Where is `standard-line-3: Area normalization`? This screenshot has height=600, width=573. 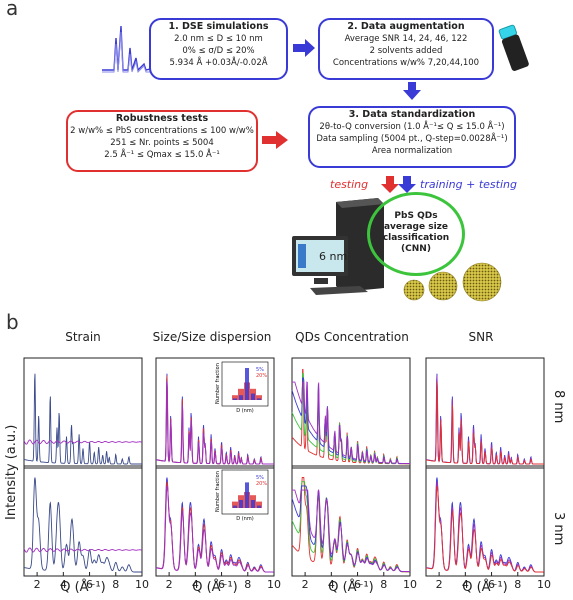 standard-line-3: Area normalization is located at coordinates (412, 151).